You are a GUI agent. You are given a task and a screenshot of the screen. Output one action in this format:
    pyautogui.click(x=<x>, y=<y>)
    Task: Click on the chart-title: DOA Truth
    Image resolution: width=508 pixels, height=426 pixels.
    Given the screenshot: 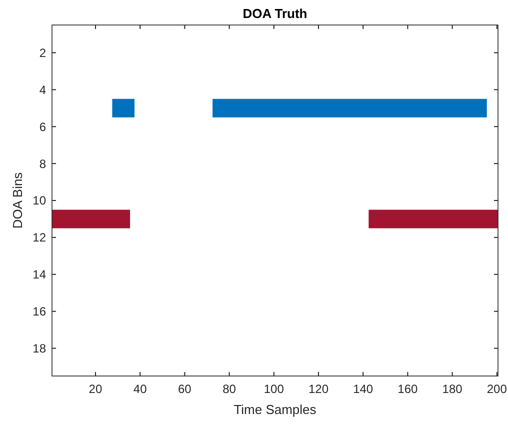 What is the action you would take?
    pyautogui.click(x=275, y=13)
    